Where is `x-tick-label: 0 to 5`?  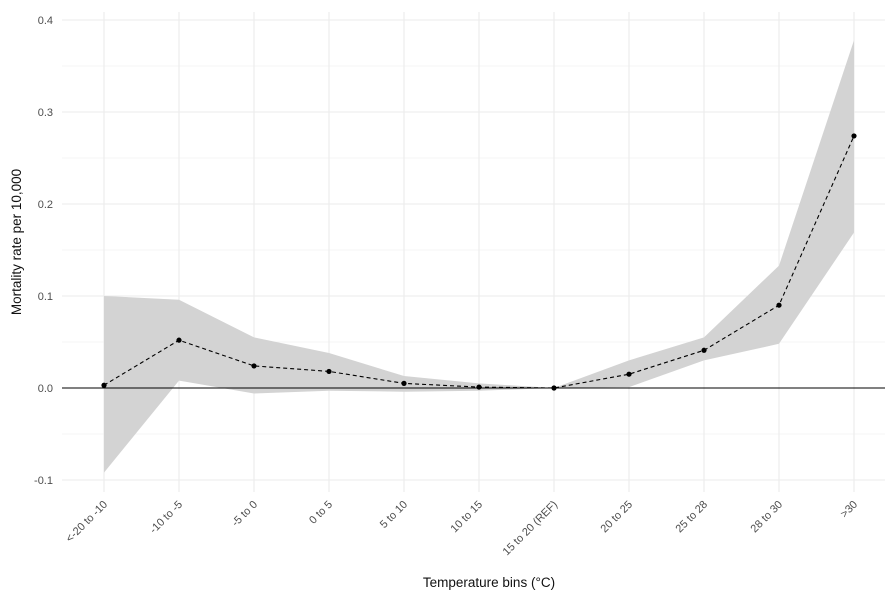
x-tick-label: 0 to 5 is located at coordinates (321, 513).